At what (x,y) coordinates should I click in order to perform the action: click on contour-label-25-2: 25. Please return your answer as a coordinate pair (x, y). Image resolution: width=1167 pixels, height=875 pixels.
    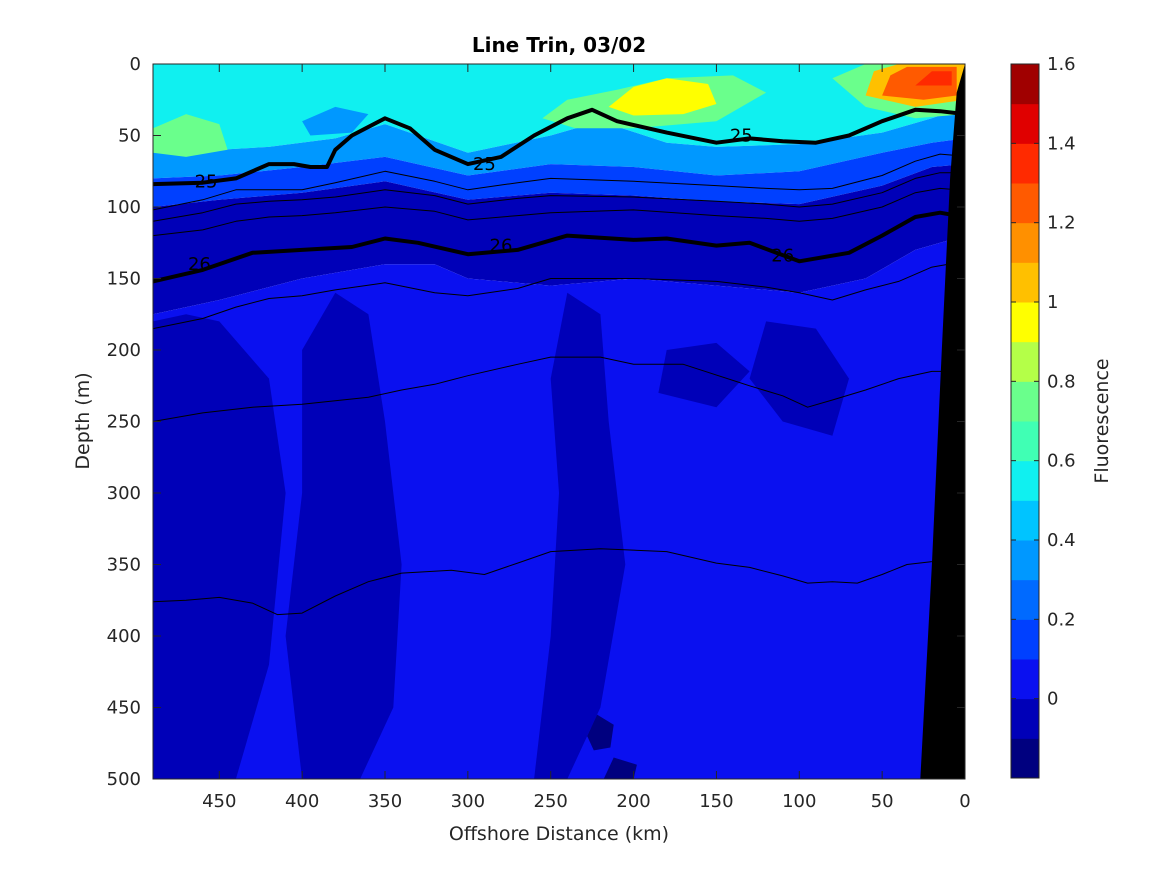
    Looking at the image, I should click on (741, 136).